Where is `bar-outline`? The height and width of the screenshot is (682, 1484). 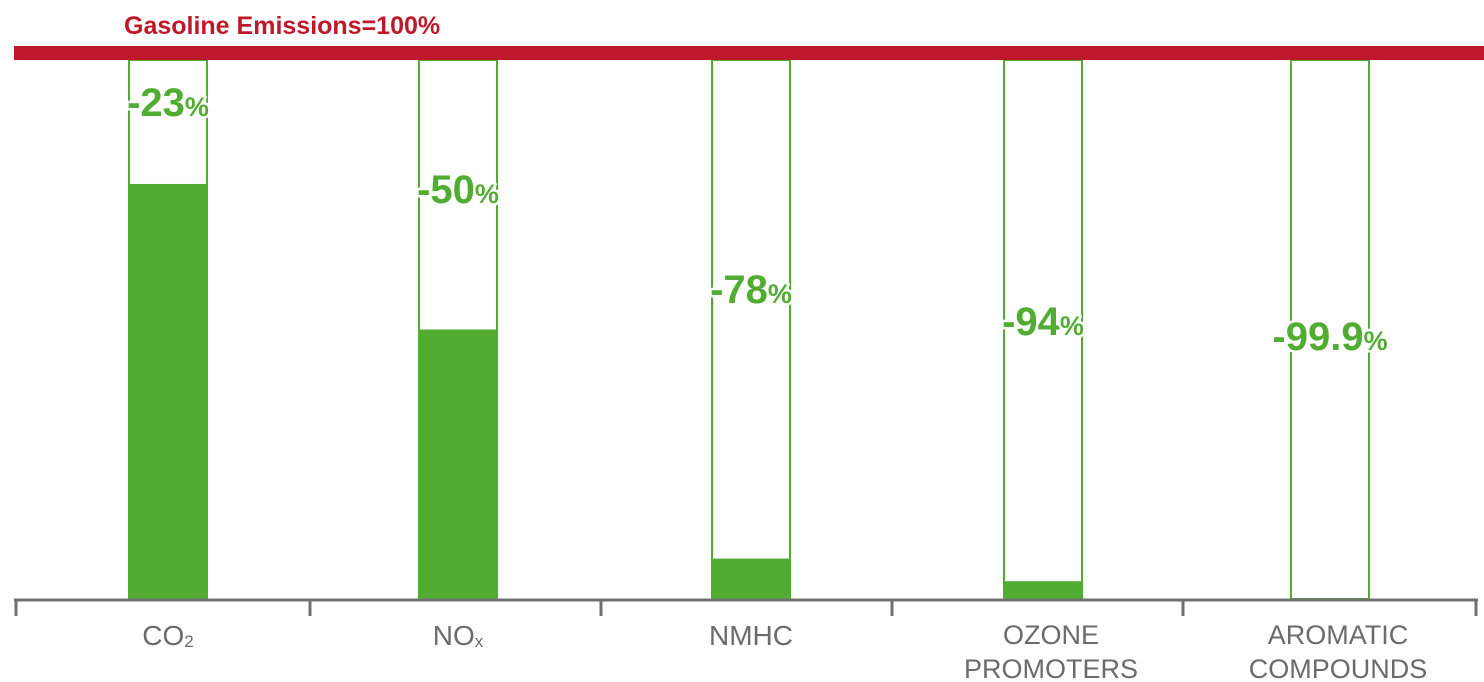 bar-outline is located at coordinates (751, 329).